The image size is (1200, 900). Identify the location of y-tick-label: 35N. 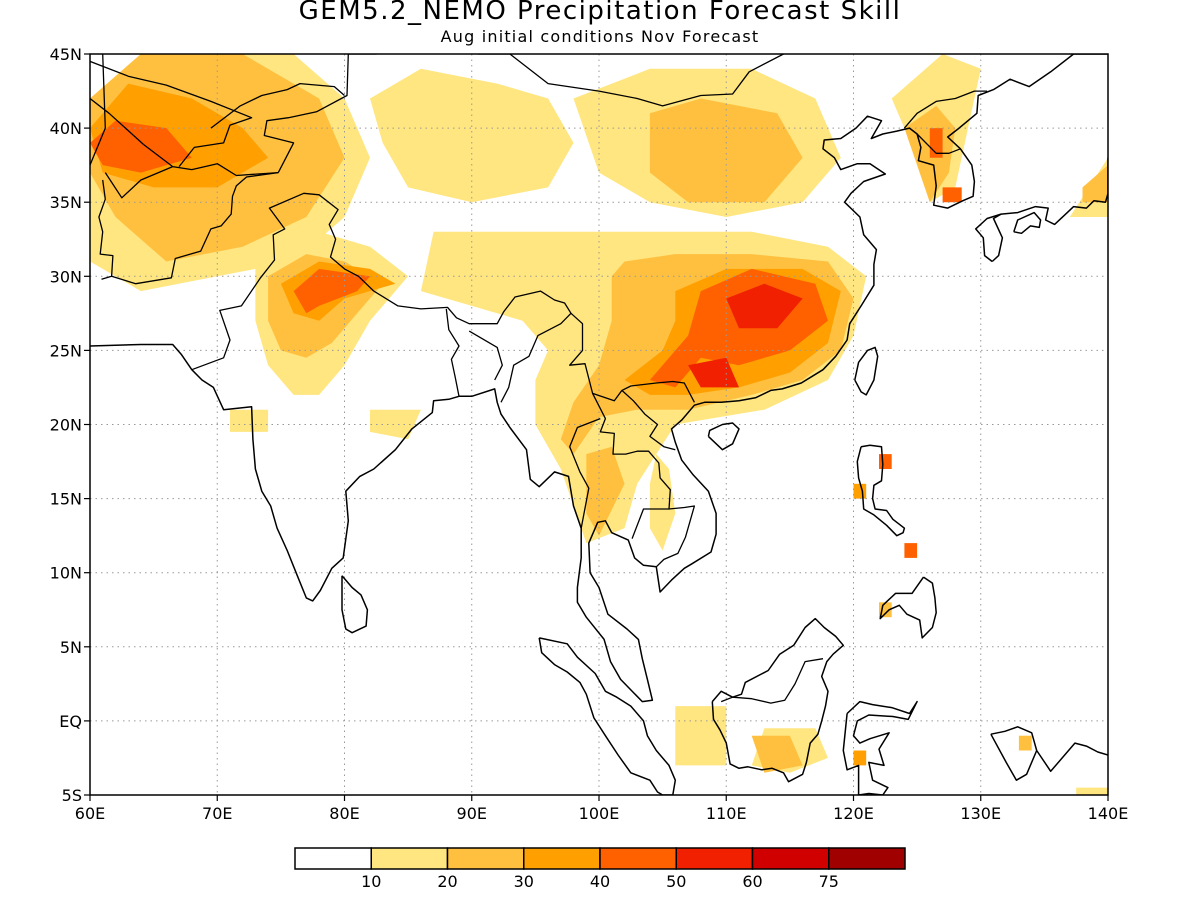
(66, 202).